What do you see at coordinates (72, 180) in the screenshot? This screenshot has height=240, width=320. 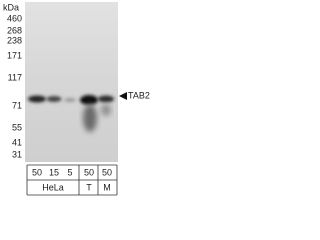 I see `lane-labels: 50 15 5 50 50 HeLa T M` at bounding box center [72, 180].